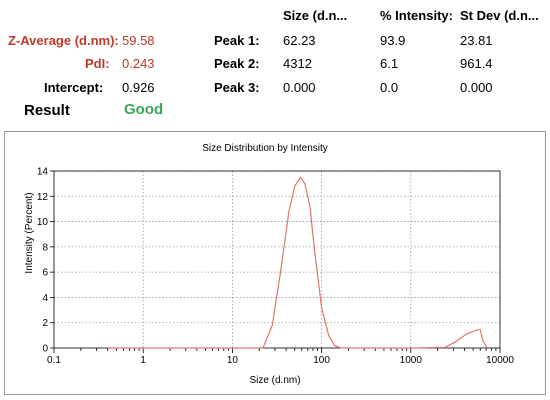 Image resolution: width=550 pixels, height=400 pixels. Describe the element at coordinates (45, 273) in the screenshot. I see `y-tick-label: 6` at that location.